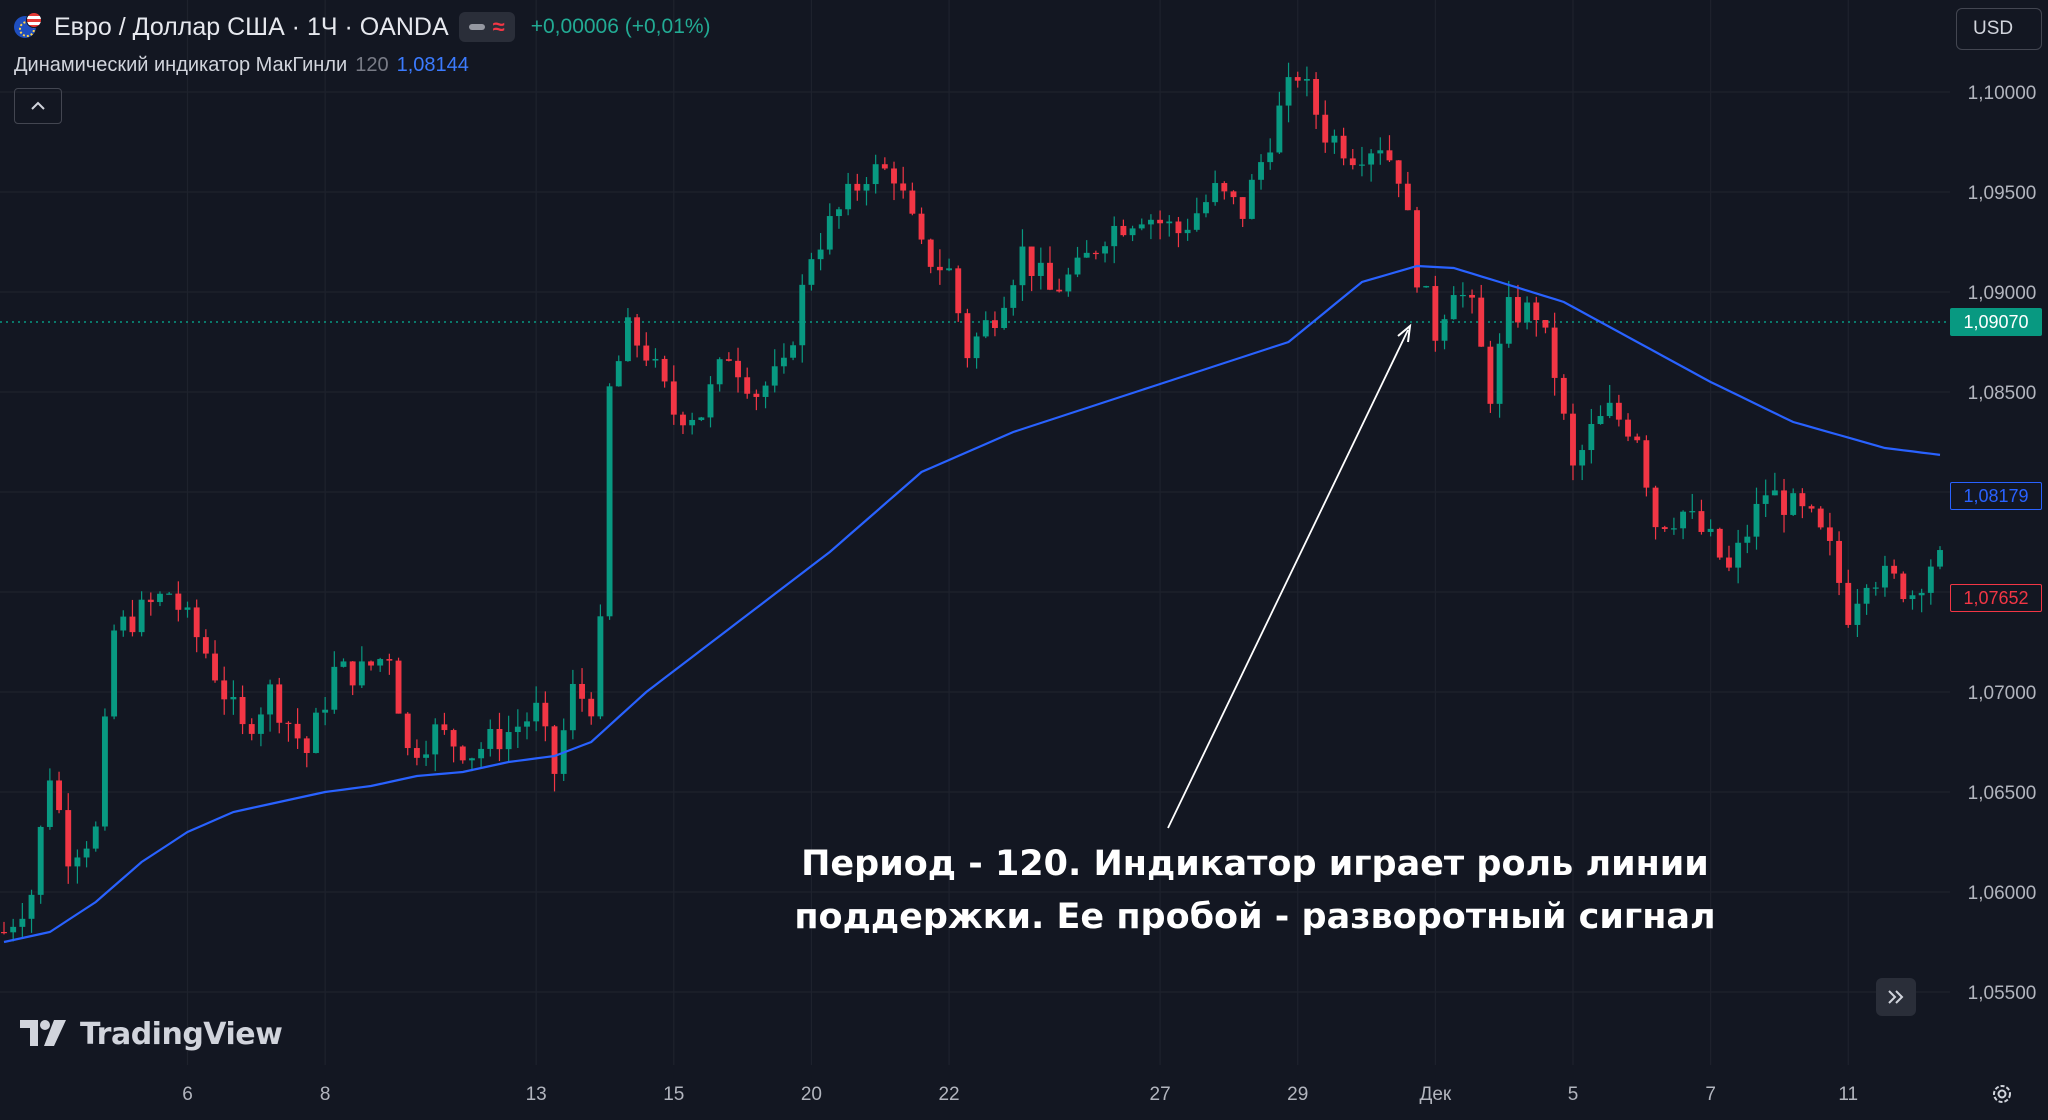 The height and width of the screenshot is (1120, 2048). Describe the element at coordinates (1996, 598) in the screenshot. I see `last-price-label: 1,07652` at that location.